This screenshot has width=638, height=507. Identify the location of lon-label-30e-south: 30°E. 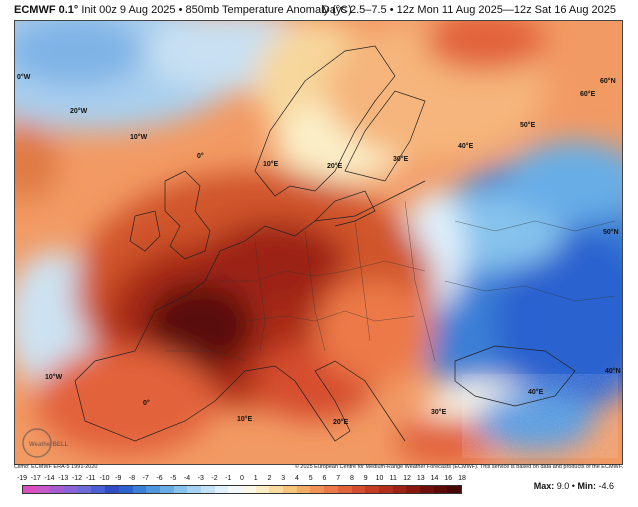
(439, 412).